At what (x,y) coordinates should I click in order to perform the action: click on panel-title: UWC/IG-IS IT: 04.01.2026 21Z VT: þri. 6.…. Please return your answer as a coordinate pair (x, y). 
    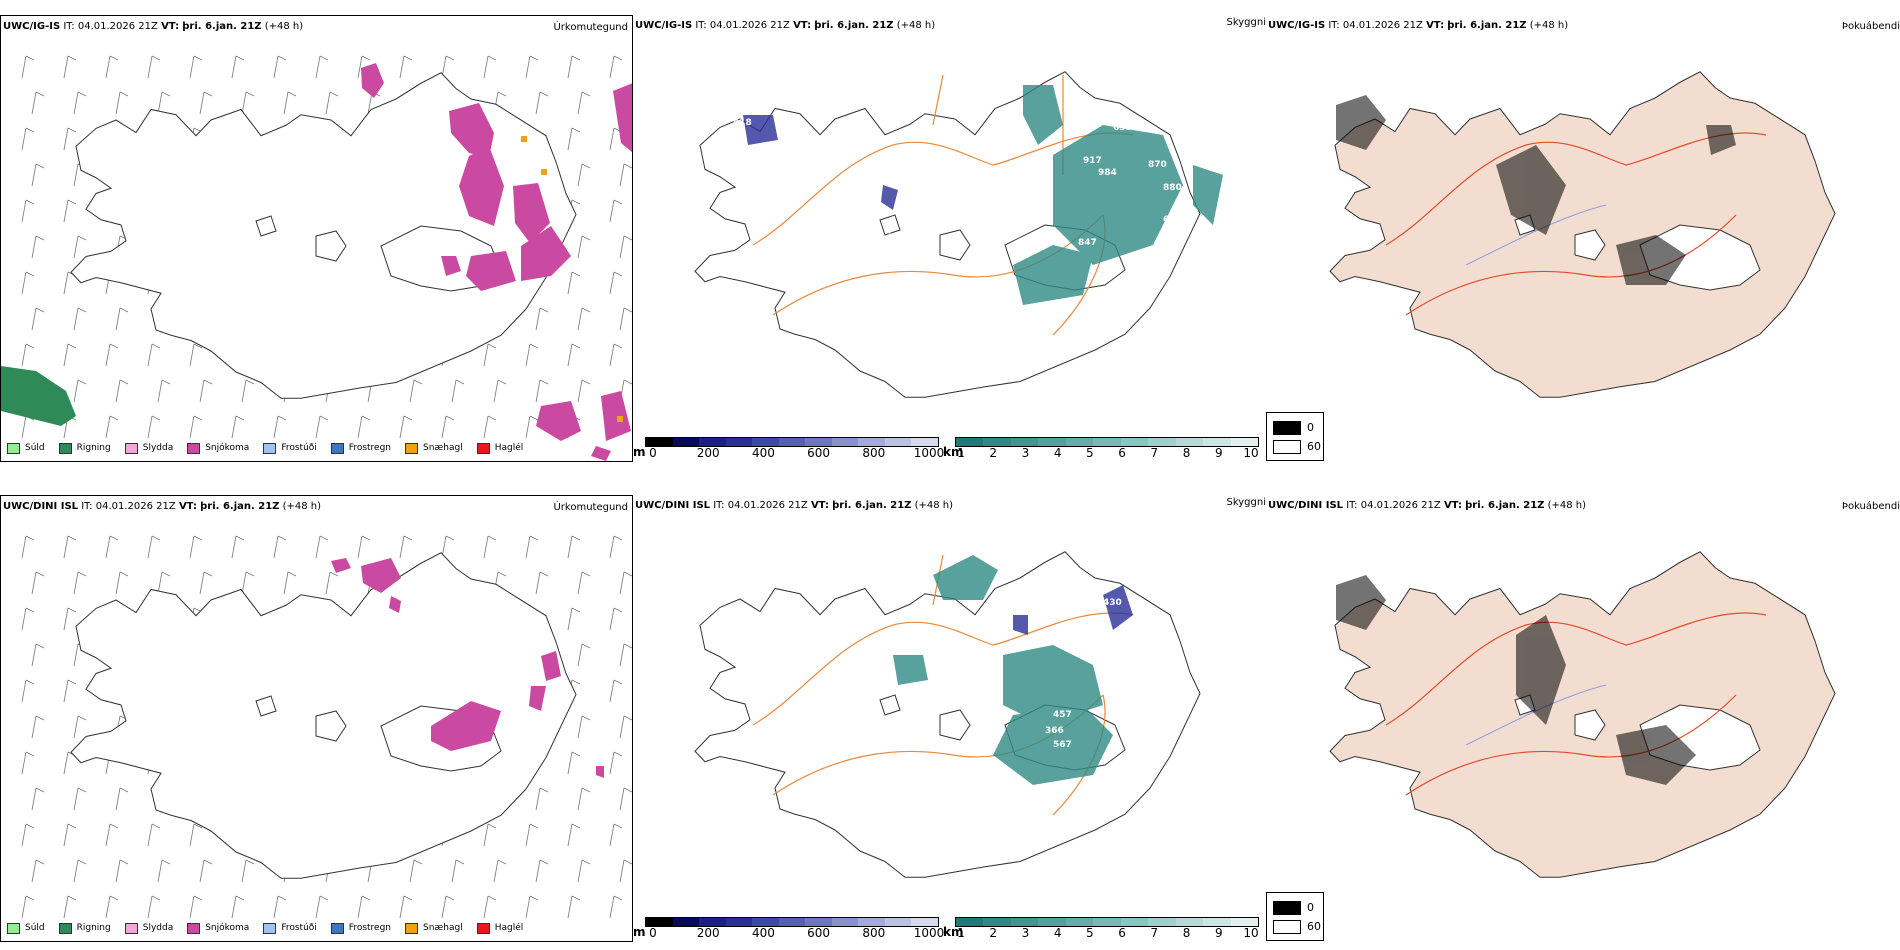
    Looking at the image, I should click on (785, 25).